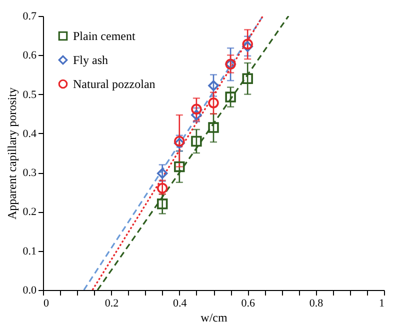 The image size is (400, 328). Describe the element at coordinates (11, 154) in the screenshot. I see `y-axis-title: Apparent capillary porosity` at that location.